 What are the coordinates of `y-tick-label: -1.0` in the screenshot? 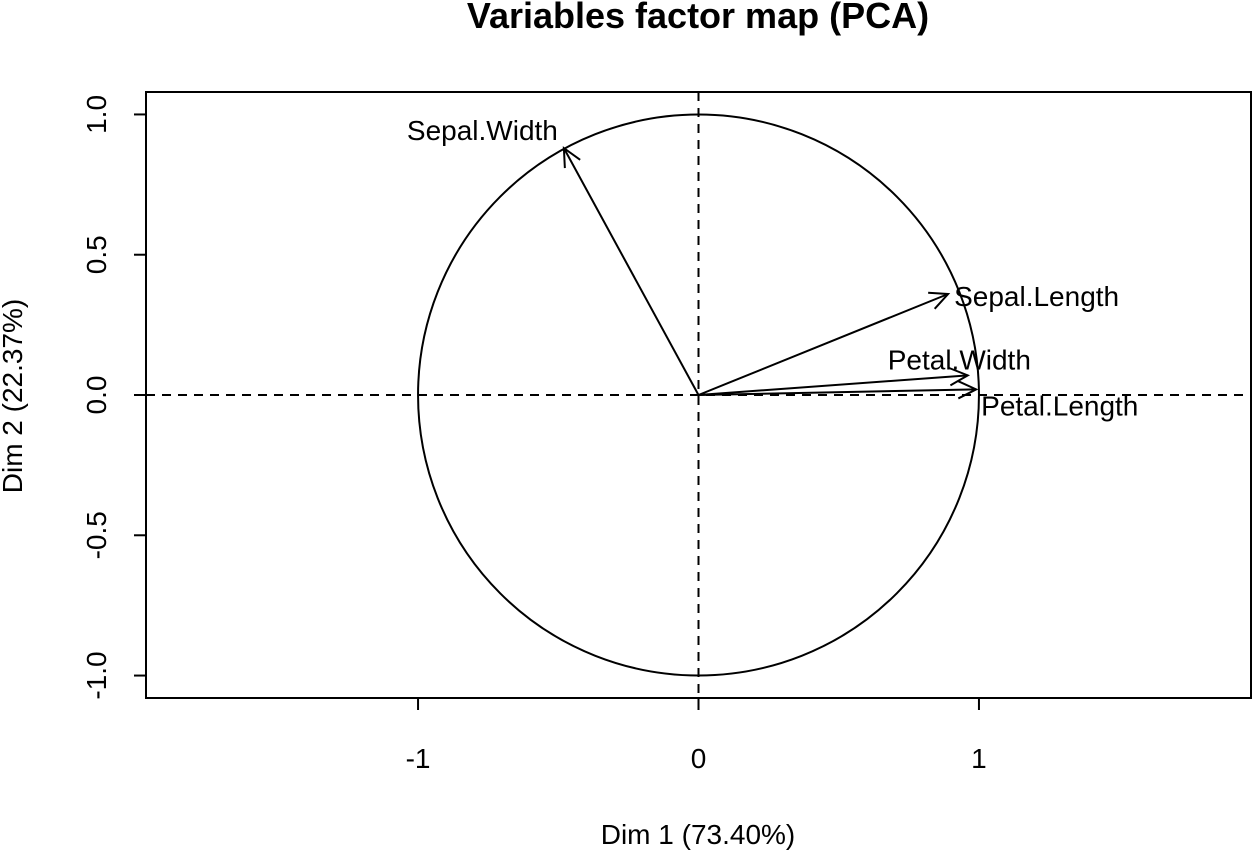 It's located at (96, 675).